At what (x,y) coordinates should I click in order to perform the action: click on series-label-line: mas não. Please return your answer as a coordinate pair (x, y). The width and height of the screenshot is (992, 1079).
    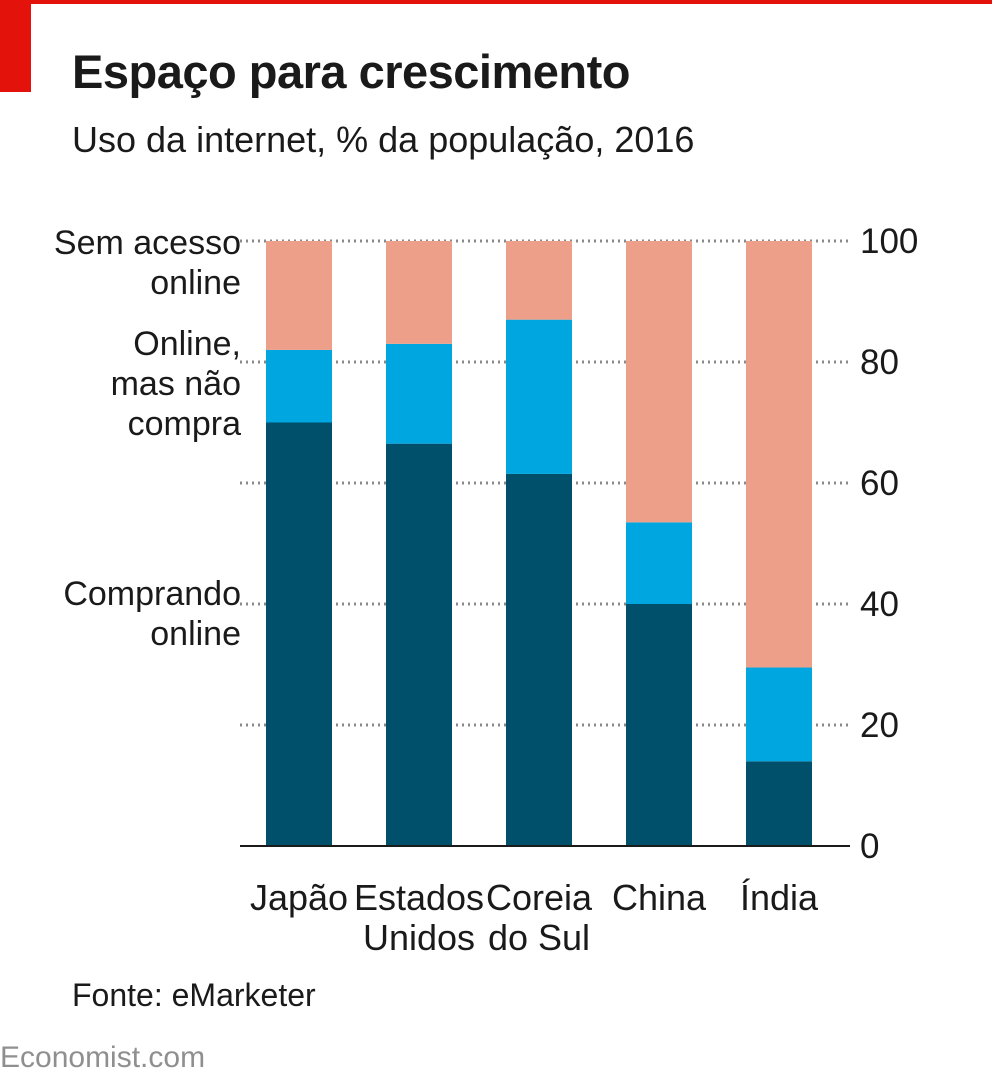
    Looking at the image, I should click on (176, 384).